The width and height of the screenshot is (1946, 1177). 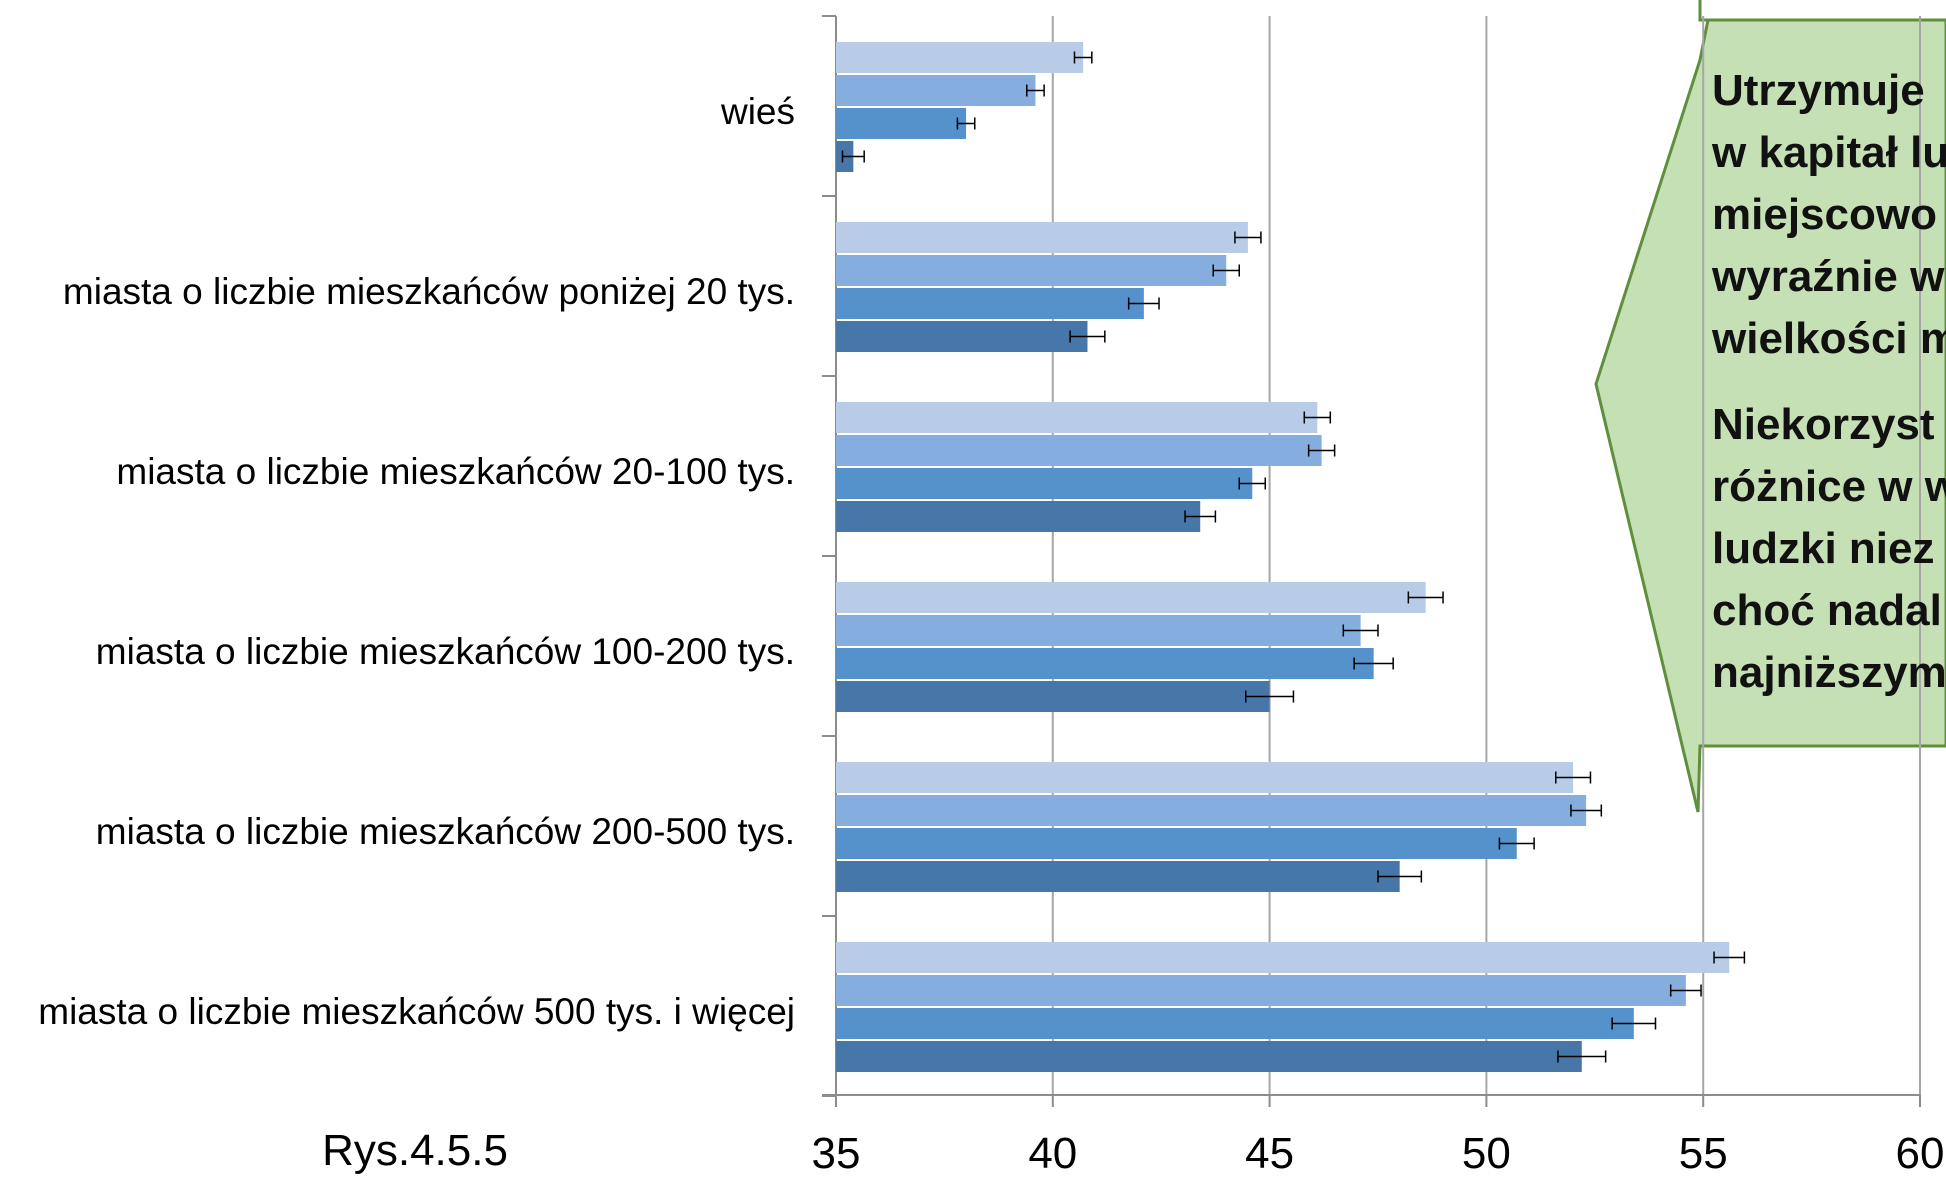 What do you see at coordinates (1824, 214) in the screenshot?
I see `callout-line: miejscowo` at bounding box center [1824, 214].